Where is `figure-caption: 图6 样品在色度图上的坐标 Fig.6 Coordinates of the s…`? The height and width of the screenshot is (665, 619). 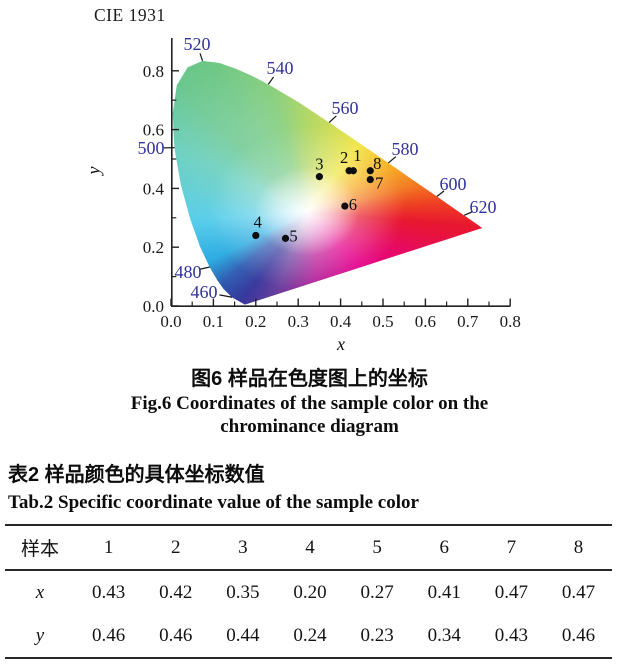 figure-caption: 图6 样品在色度图上的坐标 Fig.6 Coordinates of the s… is located at coordinates (309, 402).